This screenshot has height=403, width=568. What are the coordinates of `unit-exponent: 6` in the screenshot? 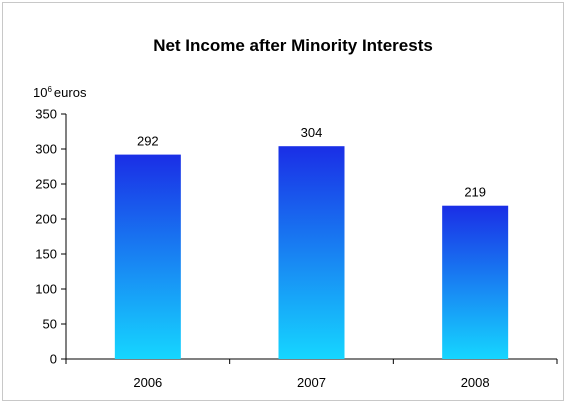 It's located at (49, 89).